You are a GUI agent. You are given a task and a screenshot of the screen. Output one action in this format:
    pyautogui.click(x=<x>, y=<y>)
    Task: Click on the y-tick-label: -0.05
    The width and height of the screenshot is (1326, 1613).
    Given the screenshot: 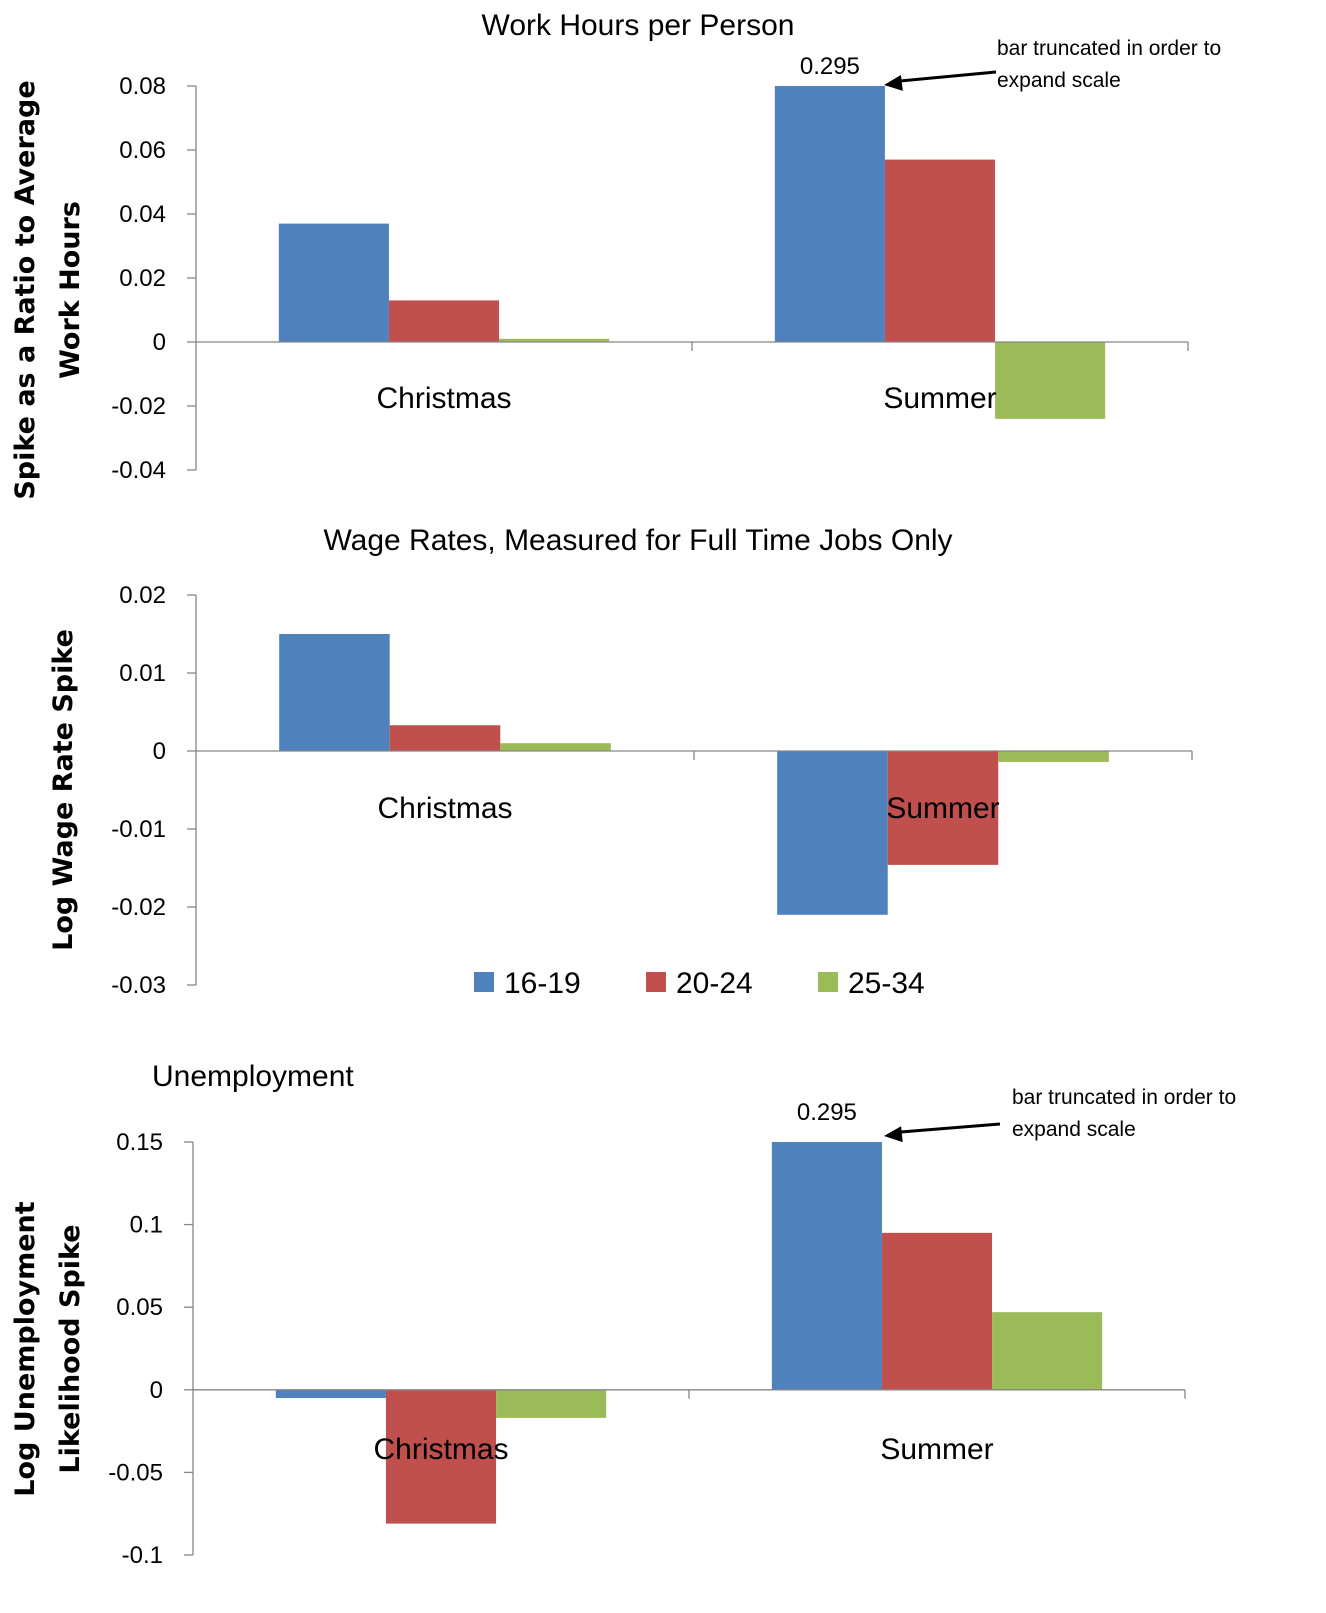 What is the action you would take?
    pyautogui.click(x=135, y=1472)
    